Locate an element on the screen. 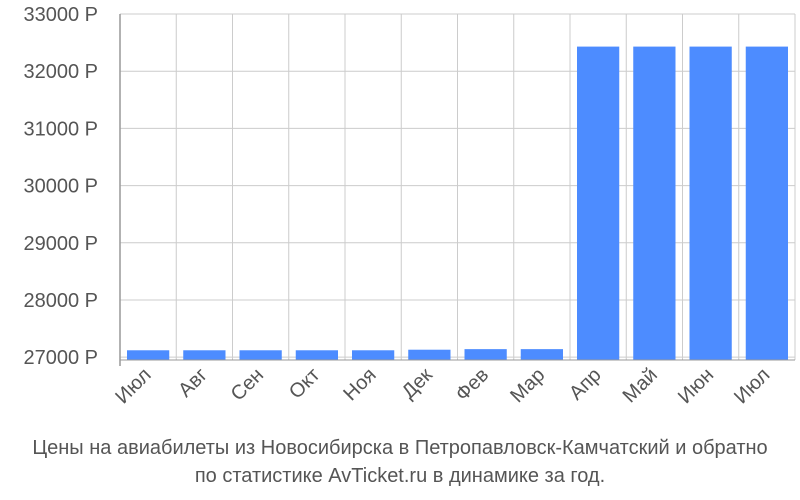  x-tick-label: Фев is located at coordinates (472, 385).